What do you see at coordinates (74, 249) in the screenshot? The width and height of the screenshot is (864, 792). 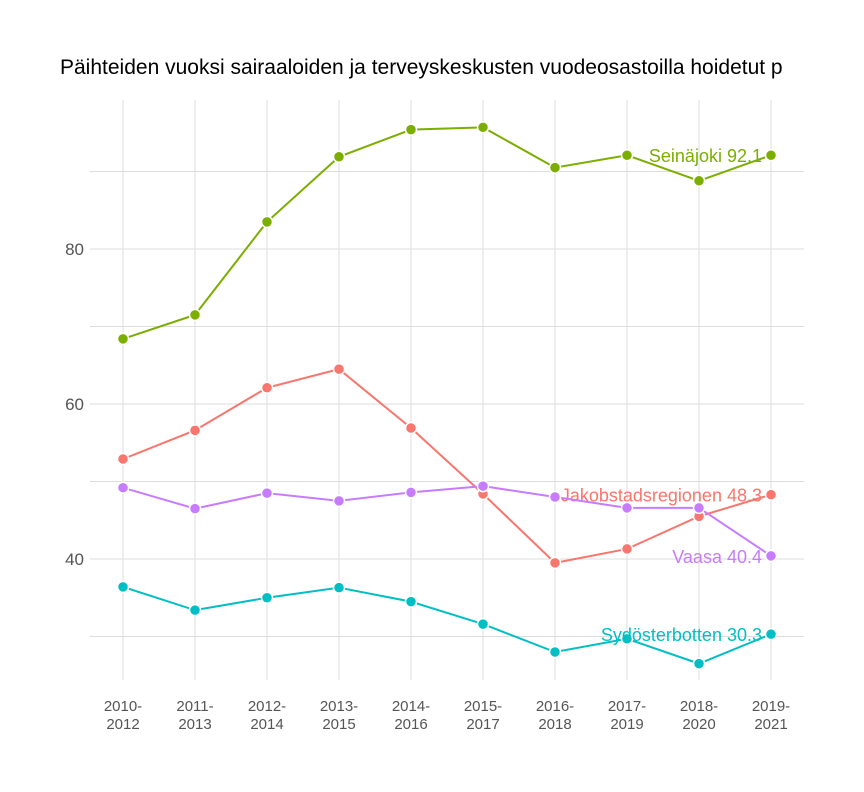 I see `y-tick-label: 80` at bounding box center [74, 249].